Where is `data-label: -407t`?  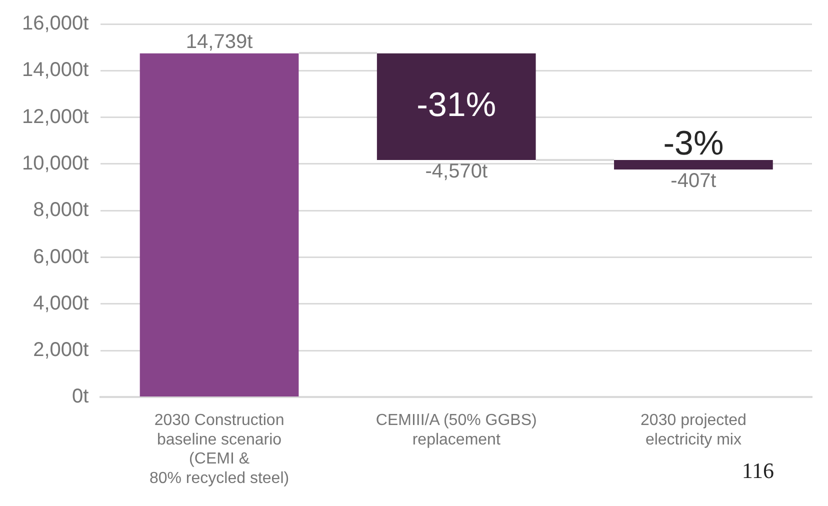 data-label: -407t is located at coordinates (693, 181).